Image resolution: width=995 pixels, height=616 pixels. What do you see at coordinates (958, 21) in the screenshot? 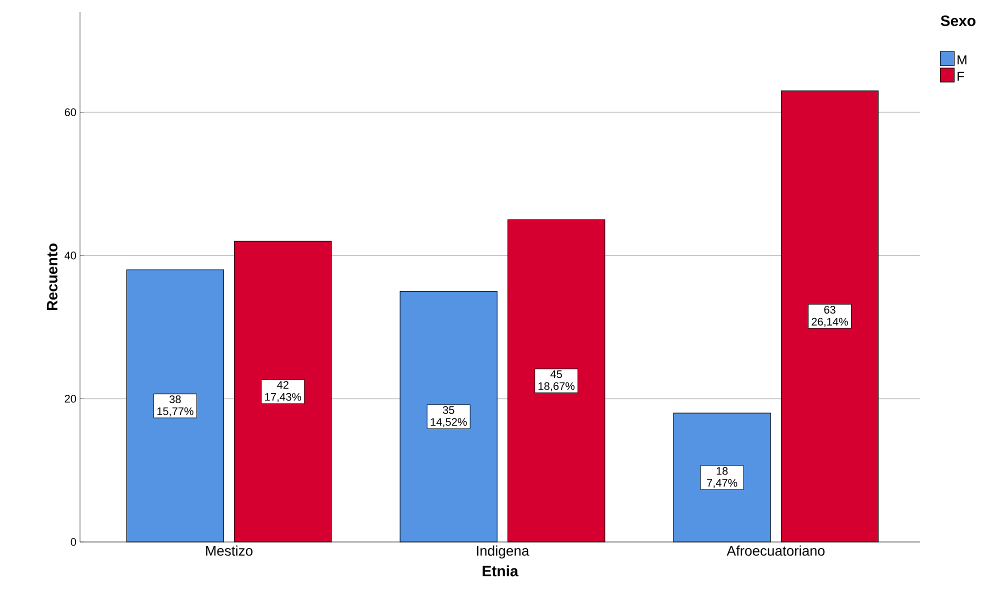
I see `legend-title: Sexo` at bounding box center [958, 21].